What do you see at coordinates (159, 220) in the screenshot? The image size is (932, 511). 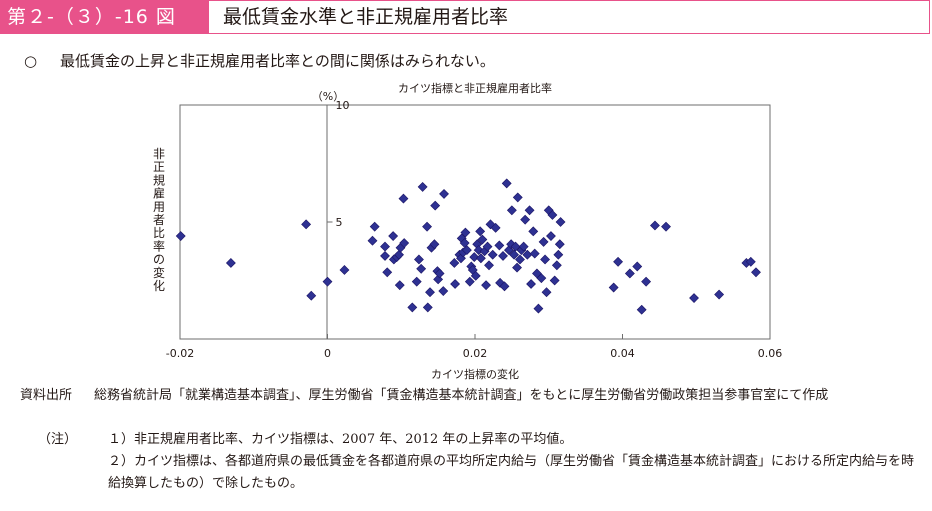 I see `y-axis-title: 非正規雇用者比率の変化` at bounding box center [159, 220].